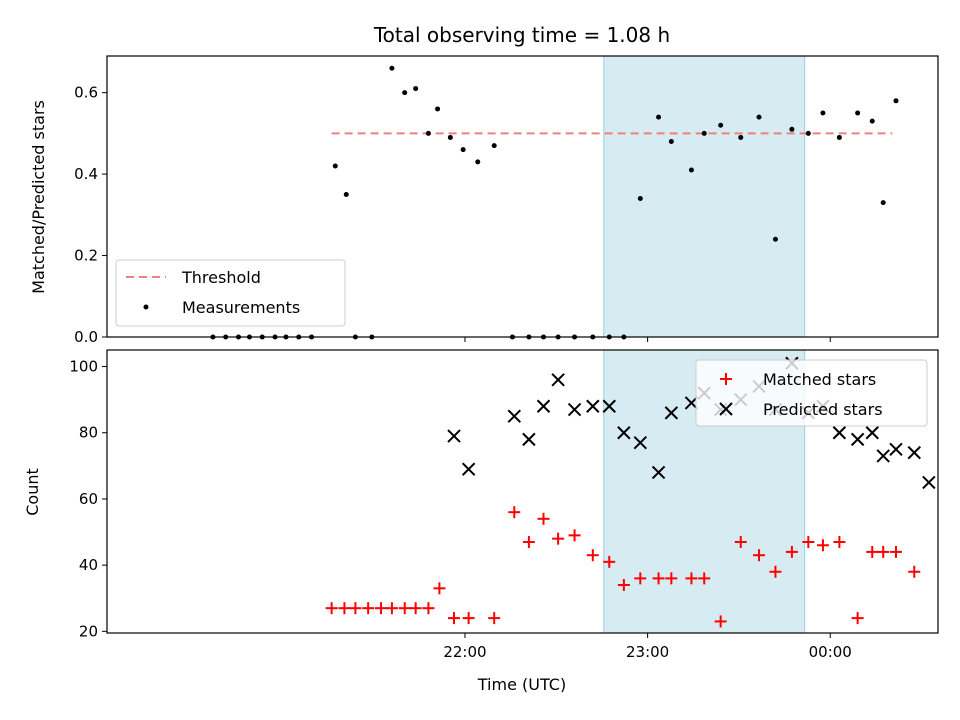 This screenshot has width=960, height=720. What do you see at coordinates (811, 393) in the screenshot?
I see `bottom-legend: Matched stars Predicted stars` at bounding box center [811, 393].